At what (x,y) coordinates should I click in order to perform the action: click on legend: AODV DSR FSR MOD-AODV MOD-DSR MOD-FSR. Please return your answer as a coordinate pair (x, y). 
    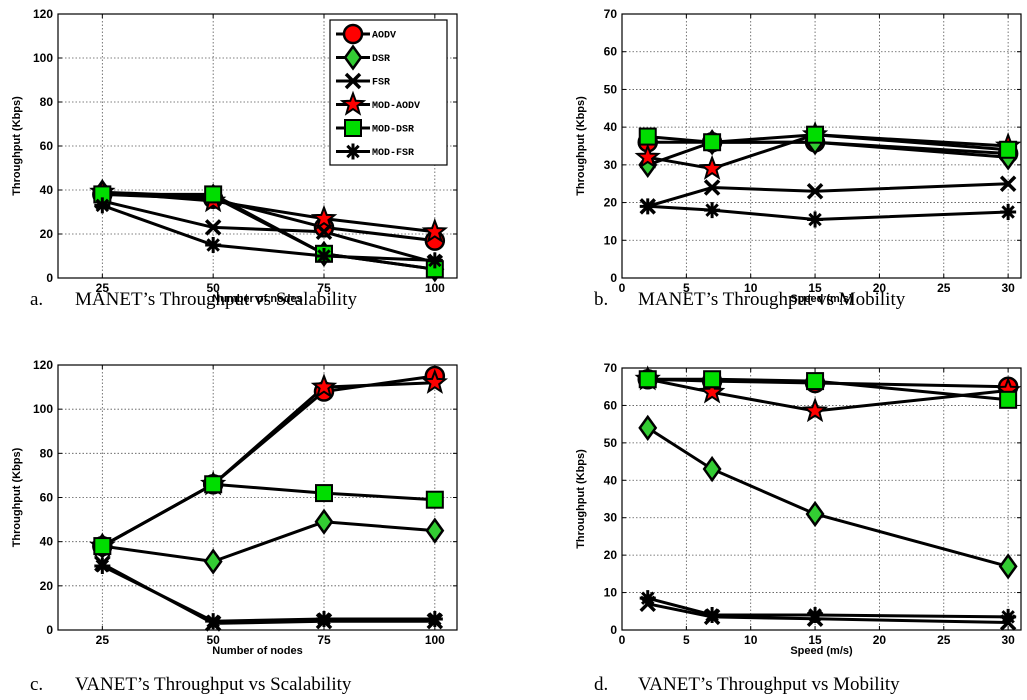
    Looking at the image, I should click on (388, 92).